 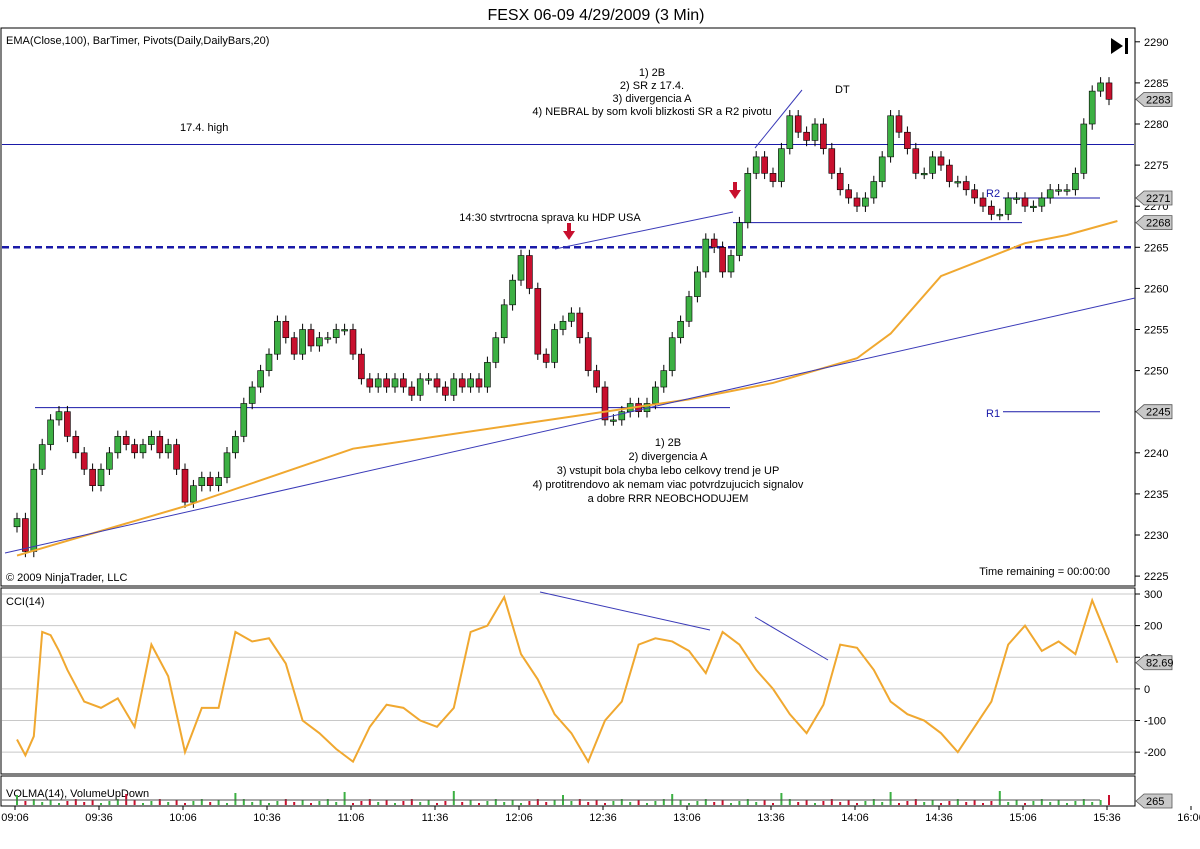 I want to click on annotation-r2: R2, so click(x=993, y=194).